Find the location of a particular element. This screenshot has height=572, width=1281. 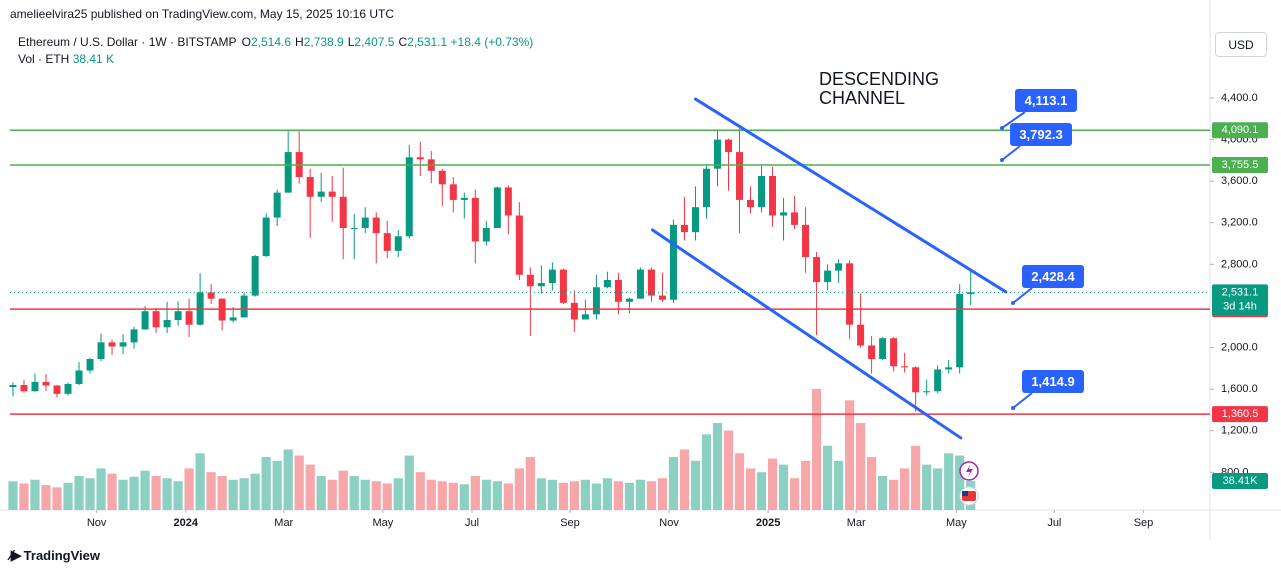

callout-label: 3,792.3 is located at coordinates (1040, 134).